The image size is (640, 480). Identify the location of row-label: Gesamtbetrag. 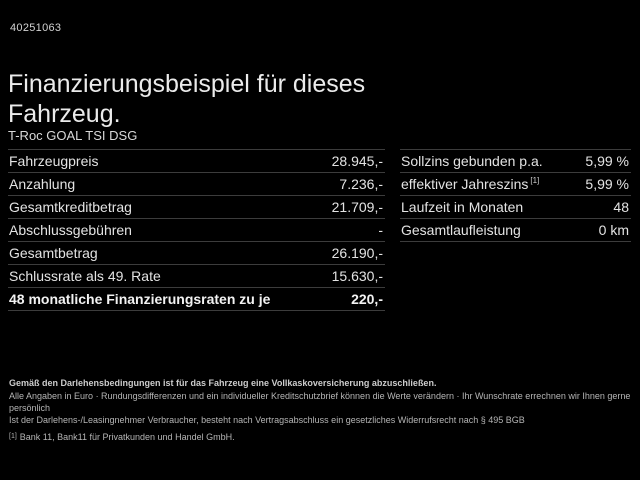
(53, 253).